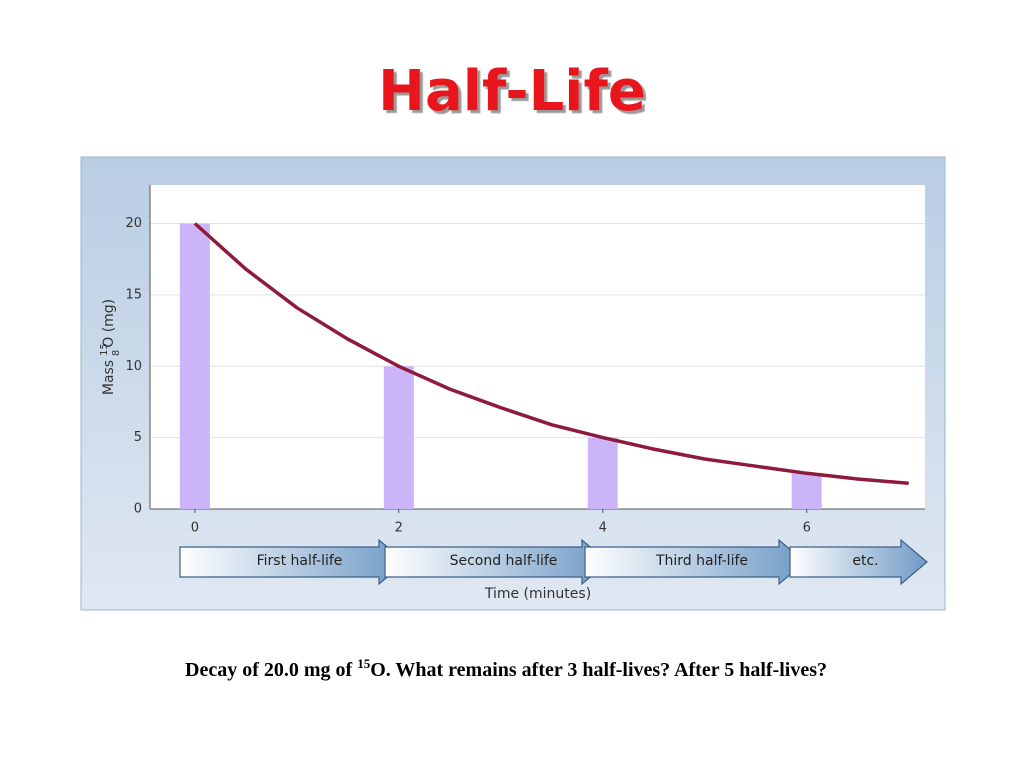 Image resolution: width=1024 pixels, height=772 pixels. What do you see at coordinates (195, 528) in the screenshot?
I see `x-tick-label: 0` at bounding box center [195, 528].